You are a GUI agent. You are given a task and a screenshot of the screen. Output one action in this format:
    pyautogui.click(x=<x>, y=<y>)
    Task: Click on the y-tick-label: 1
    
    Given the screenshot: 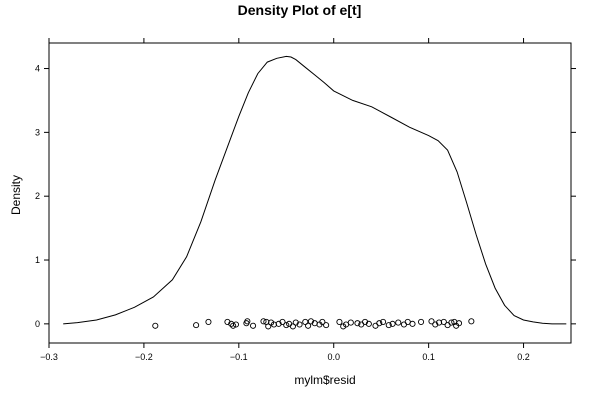 What is the action you would take?
    pyautogui.click(x=37, y=260)
    